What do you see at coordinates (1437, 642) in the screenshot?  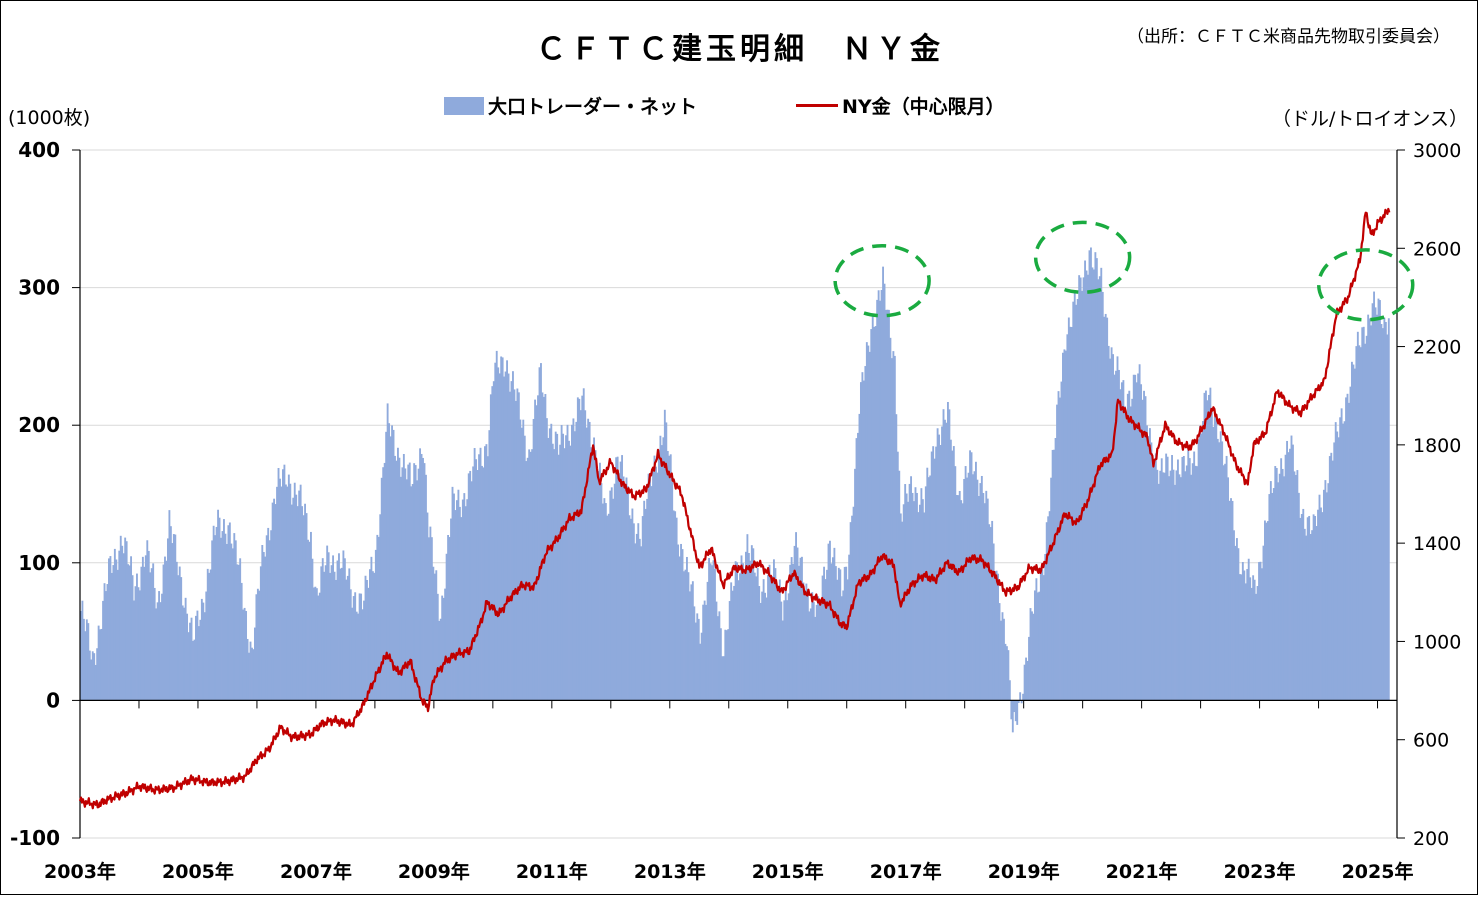 I see `right-tick-label: 1000` at bounding box center [1437, 642].